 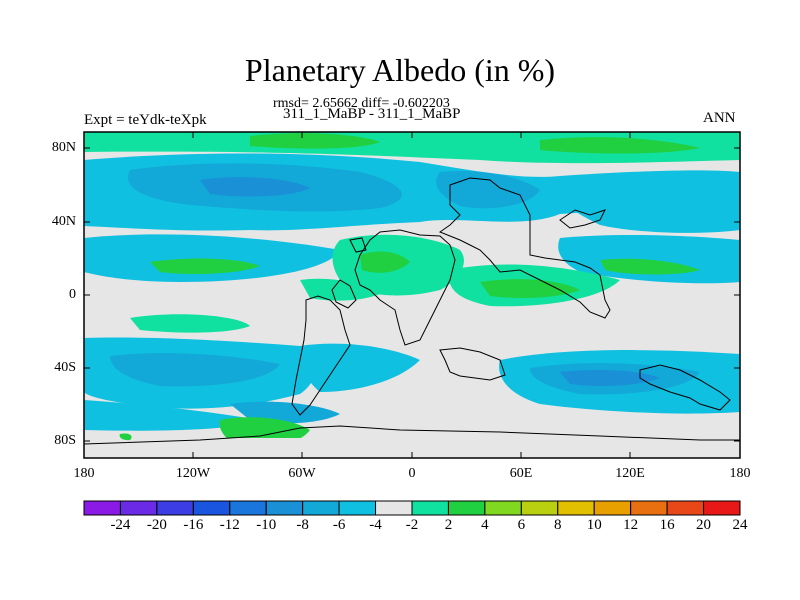 I want to click on stats-text: rmsd= 2.65662 diff= -0.602203, so click(x=361, y=103).